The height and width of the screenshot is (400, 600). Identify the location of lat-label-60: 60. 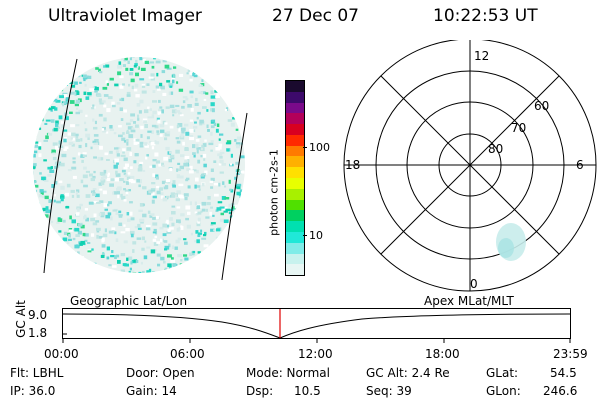
(541, 106).